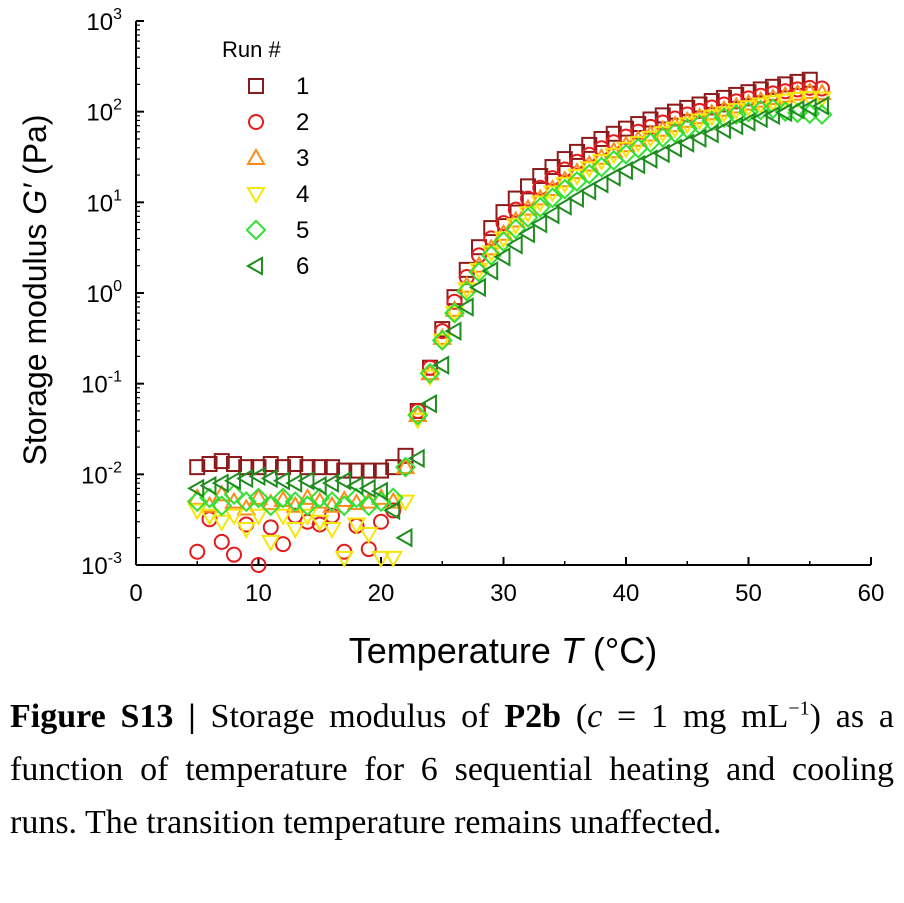  I want to click on x-tick-label: 10, so click(258, 593).